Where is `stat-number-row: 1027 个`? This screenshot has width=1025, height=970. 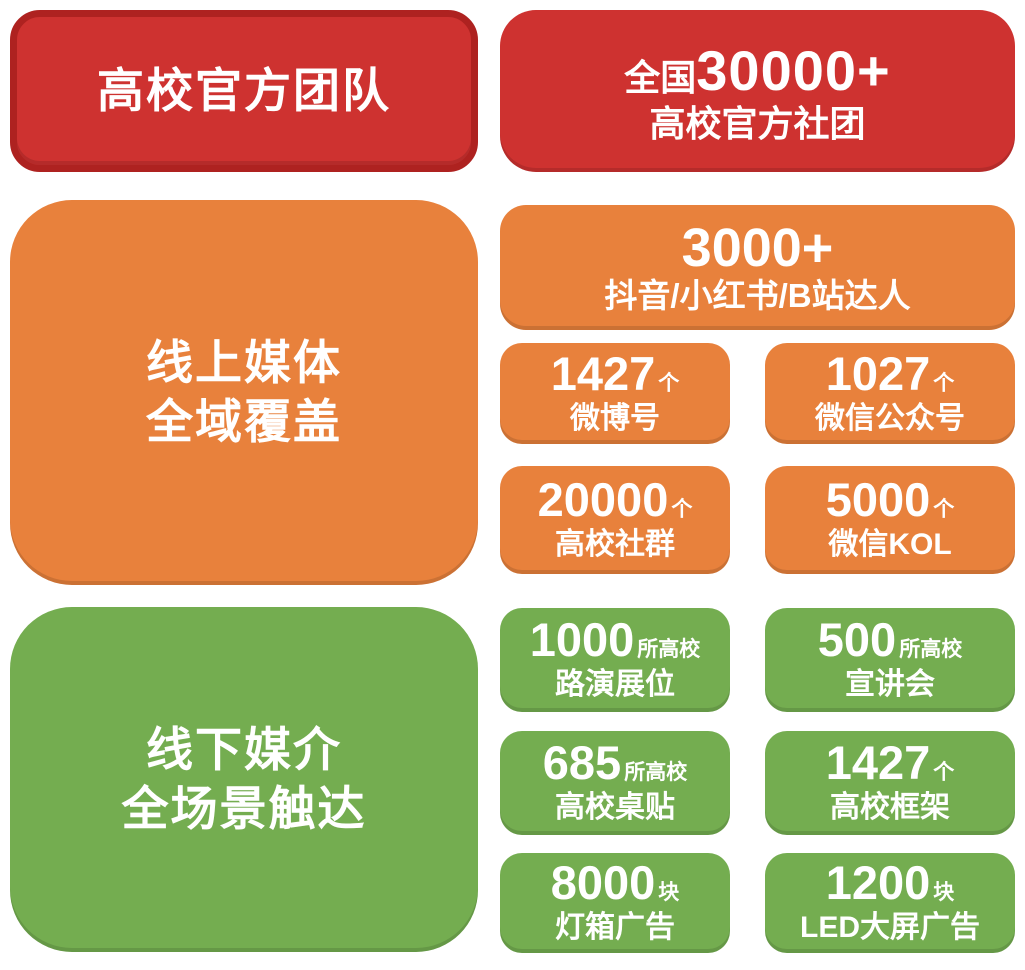
stat-number-row: 1027 个 is located at coordinates (890, 373).